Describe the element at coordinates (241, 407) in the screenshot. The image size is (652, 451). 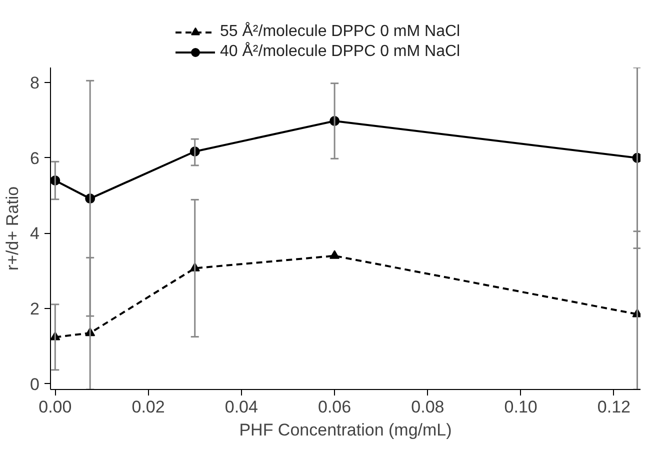
I see `x-tick-label: 0.04` at that location.